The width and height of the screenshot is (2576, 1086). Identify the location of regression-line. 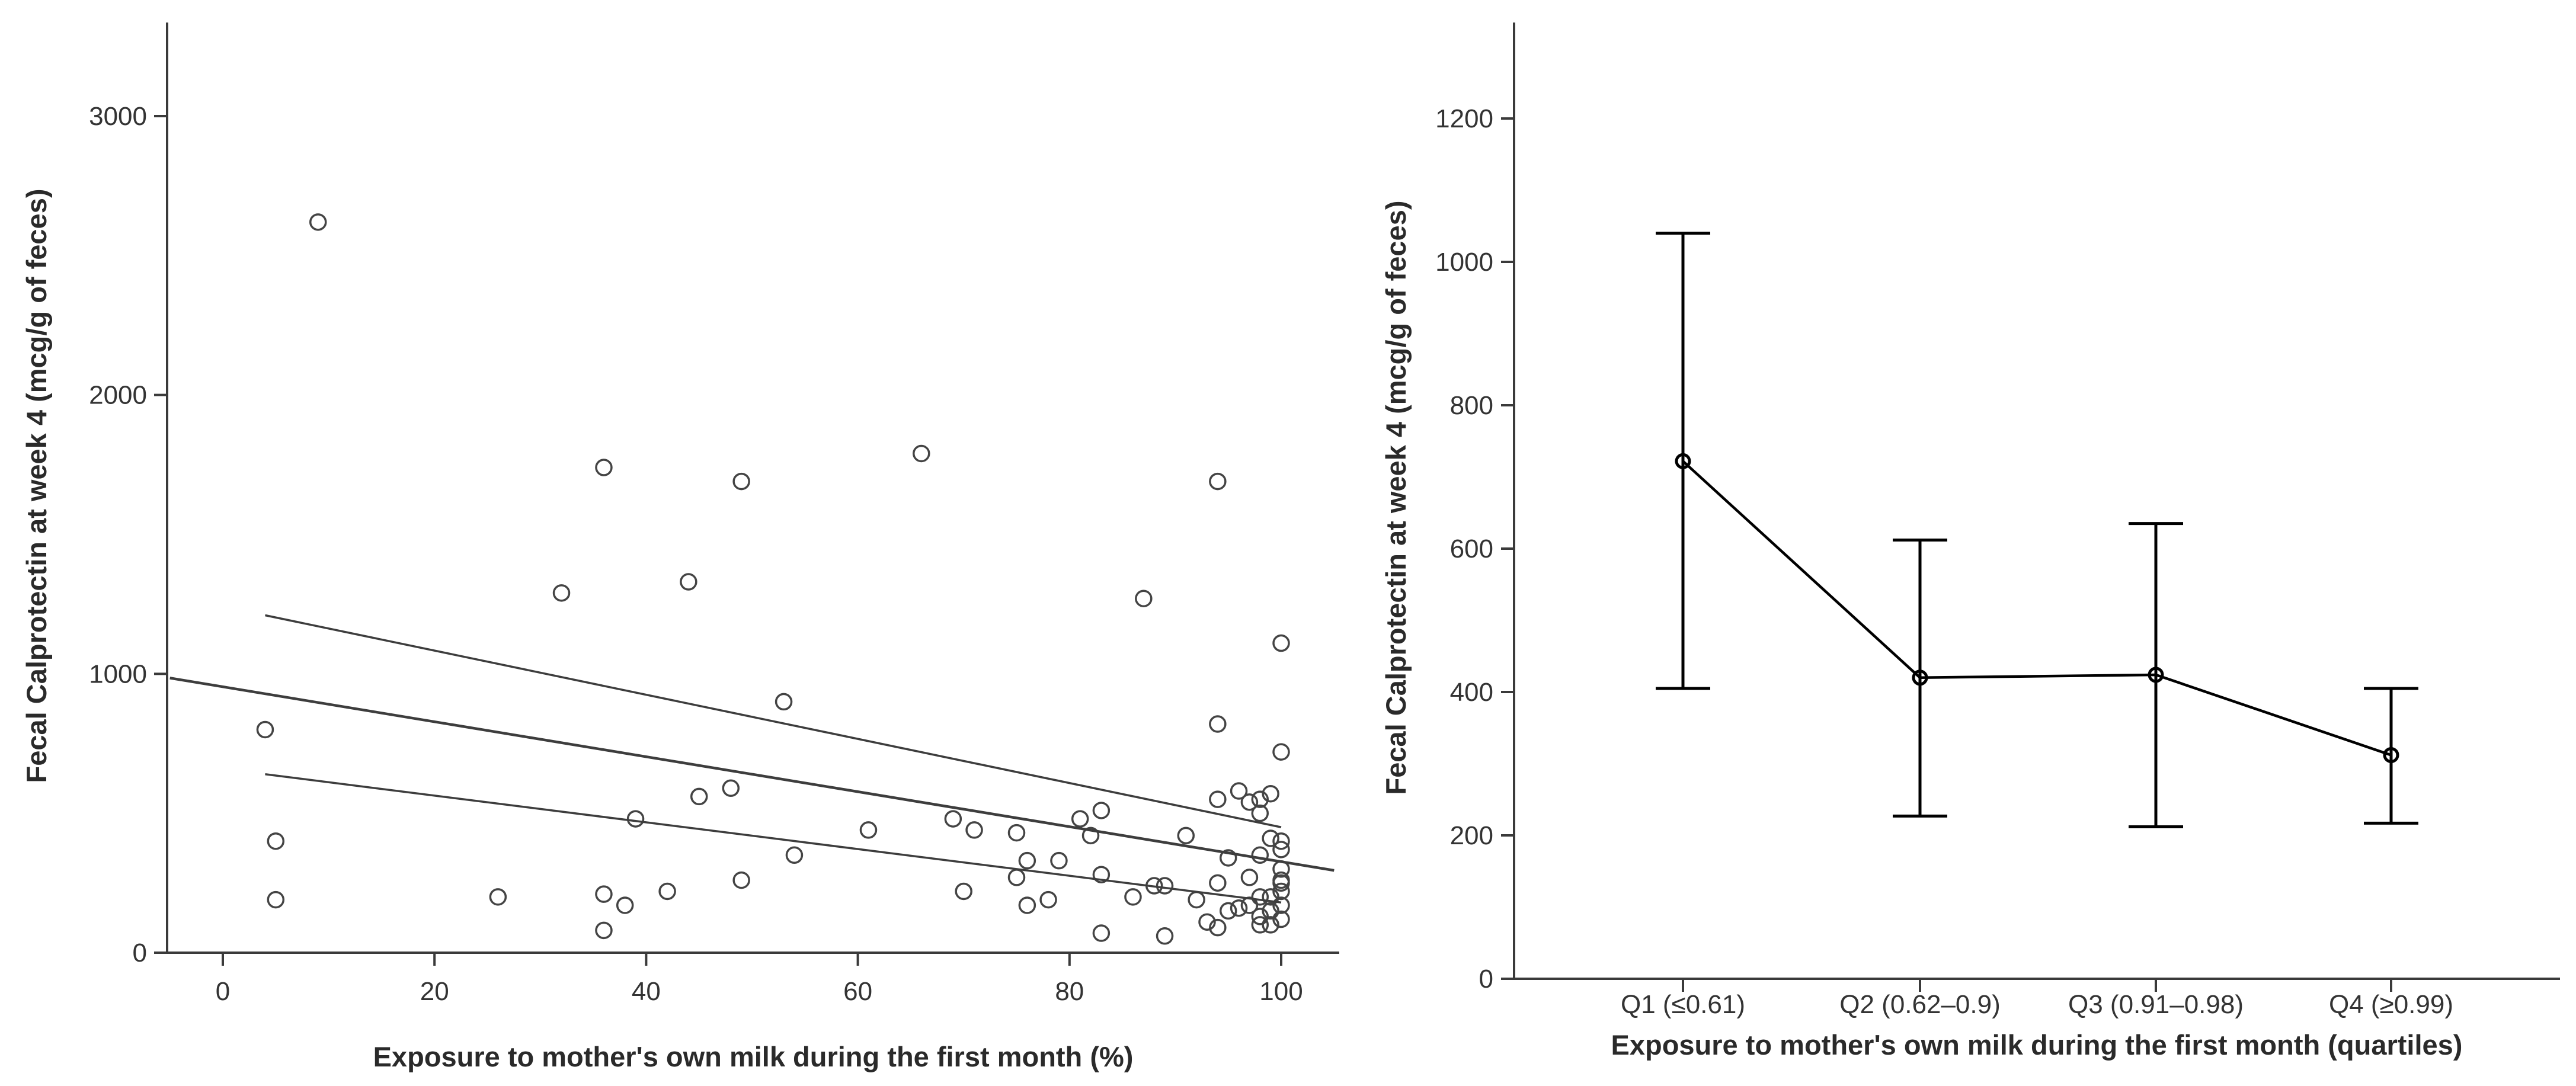
(752, 775).